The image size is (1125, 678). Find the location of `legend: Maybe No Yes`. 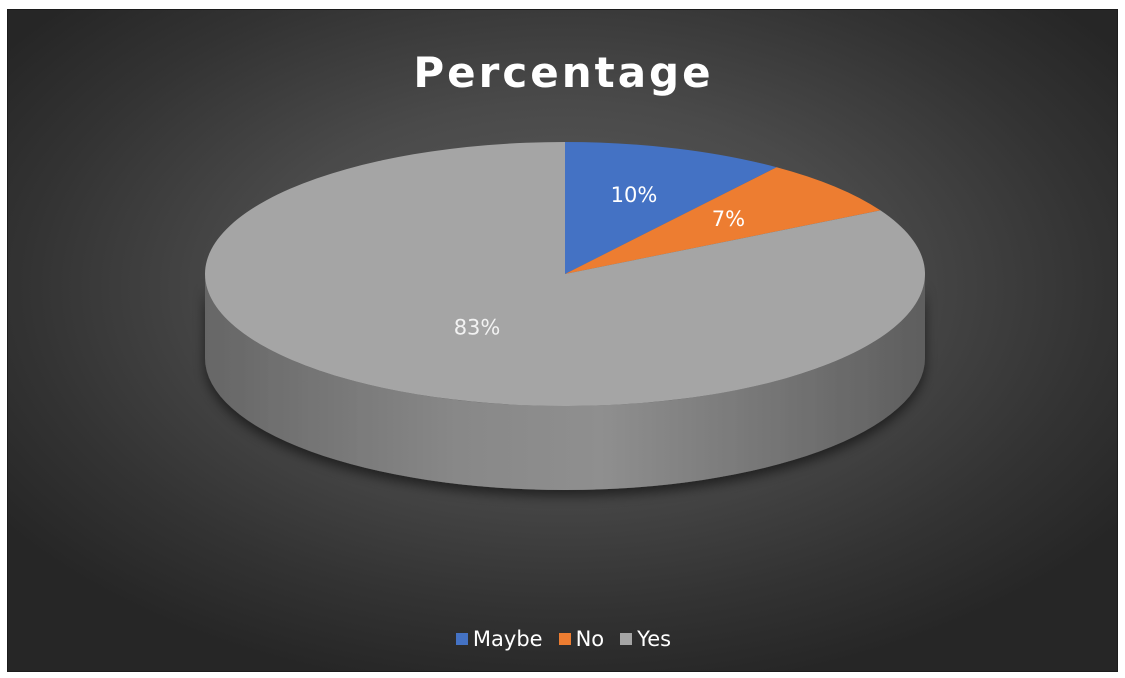

legend: Maybe No Yes is located at coordinates (562, 639).